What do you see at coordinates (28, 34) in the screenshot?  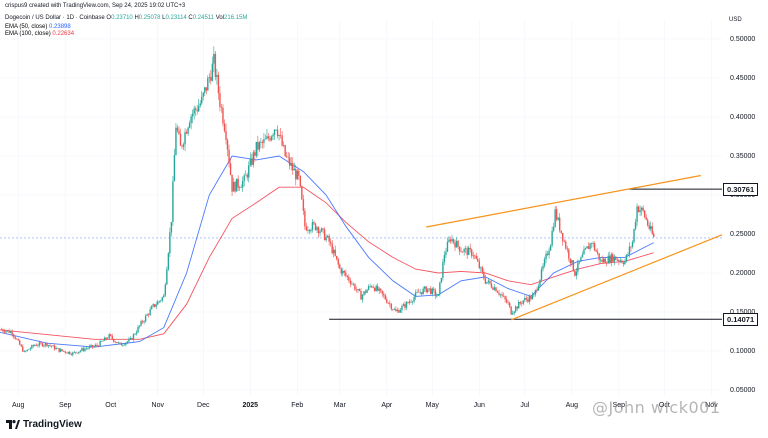 I see `ema100-label: EMA (100, close)` at bounding box center [28, 34].